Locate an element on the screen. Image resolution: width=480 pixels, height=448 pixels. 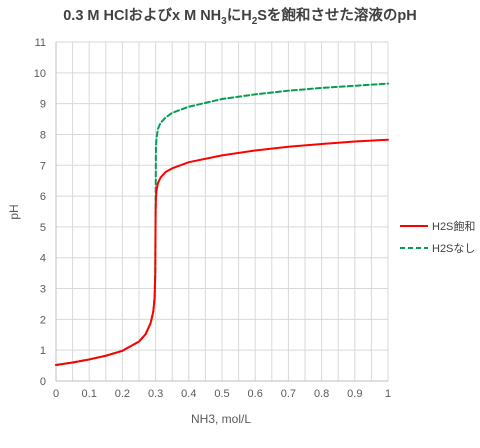
y-tick-label: 9 is located at coordinates (43, 105).